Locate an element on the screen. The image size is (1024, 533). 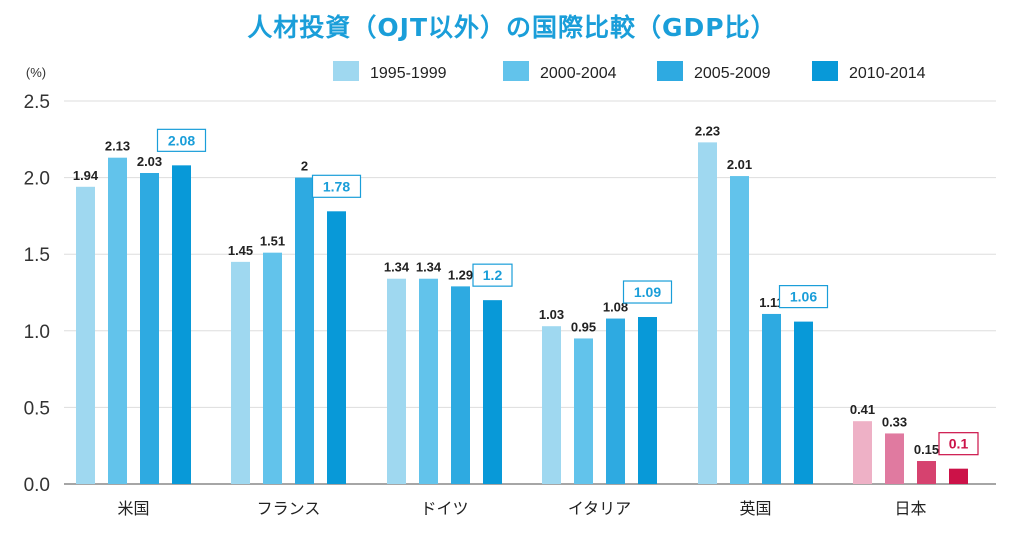
value-label: 2.13 is located at coordinates (117, 146).